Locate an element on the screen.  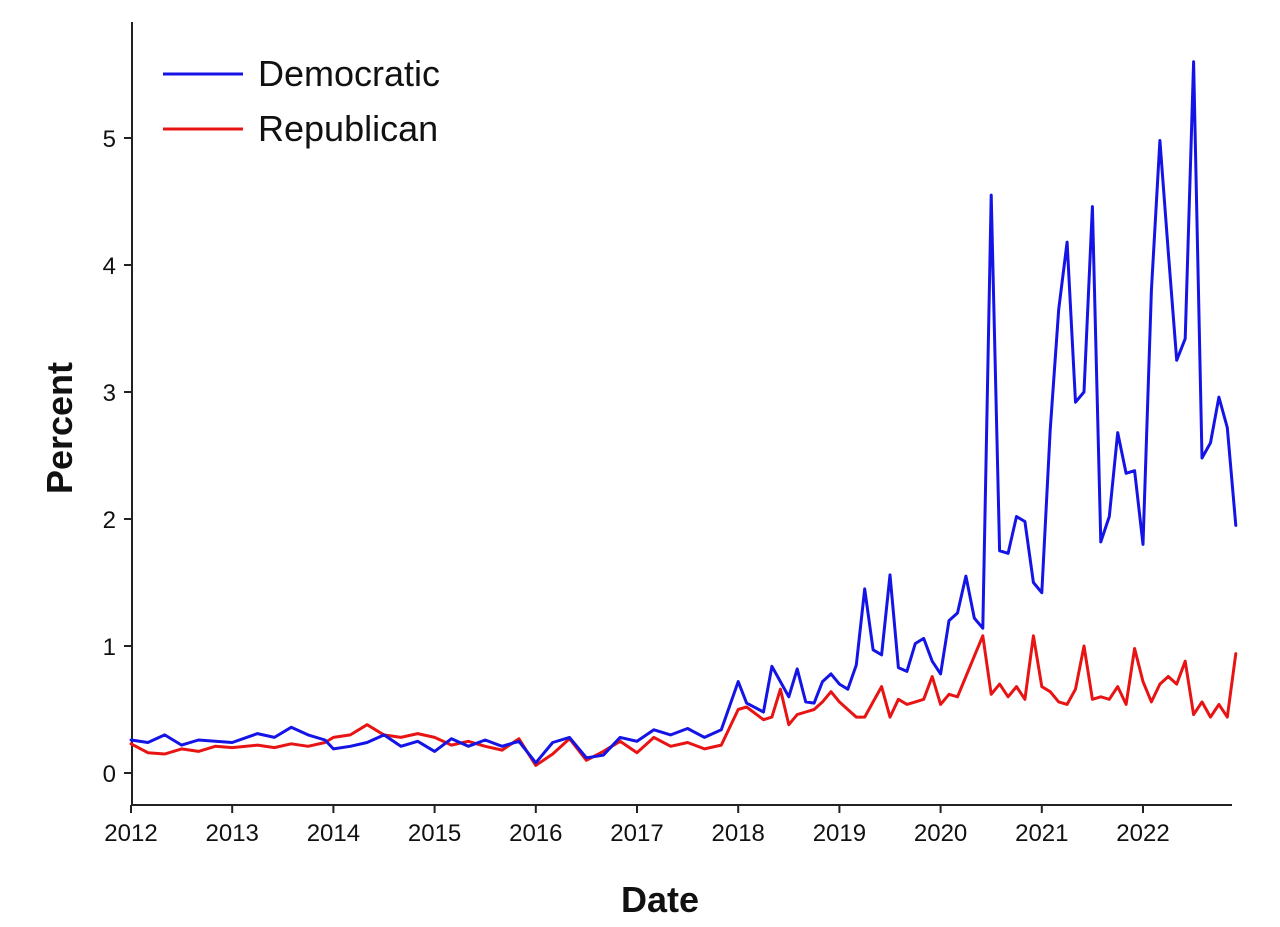
y-tick-label: 0 is located at coordinates (109, 774).